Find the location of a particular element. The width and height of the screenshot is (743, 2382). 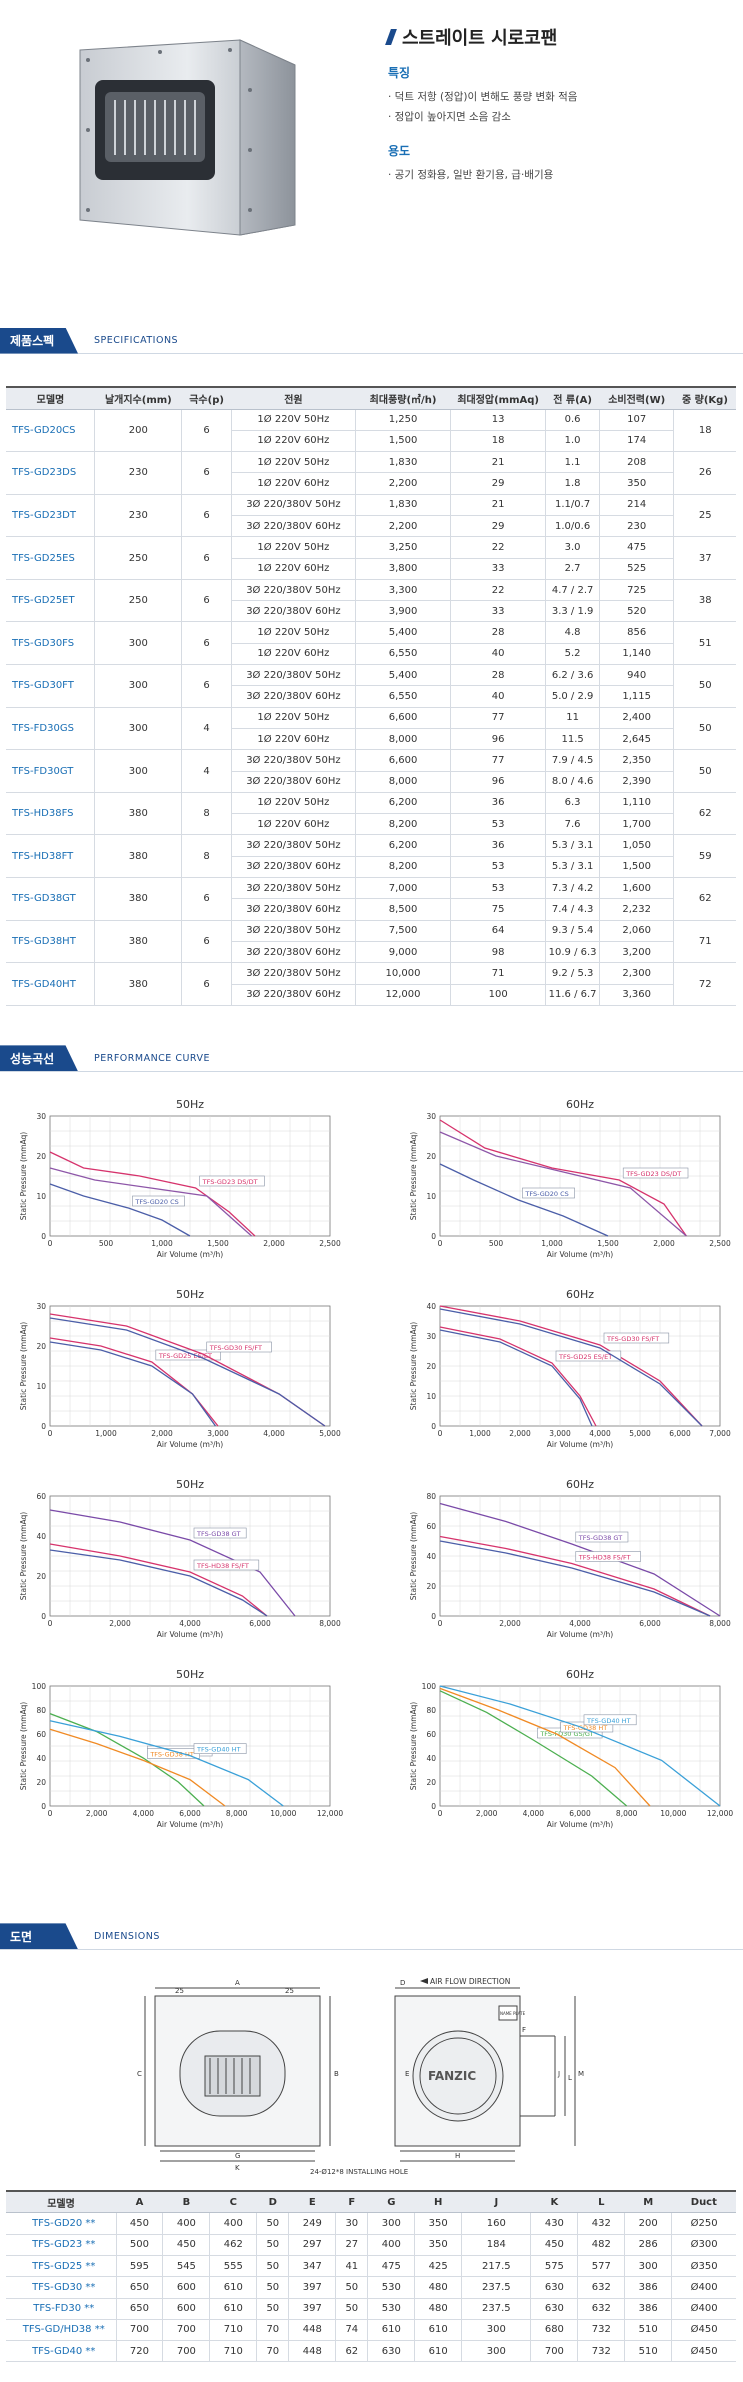

spec-weight-cell: 50 is located at coordinates (704, 771).